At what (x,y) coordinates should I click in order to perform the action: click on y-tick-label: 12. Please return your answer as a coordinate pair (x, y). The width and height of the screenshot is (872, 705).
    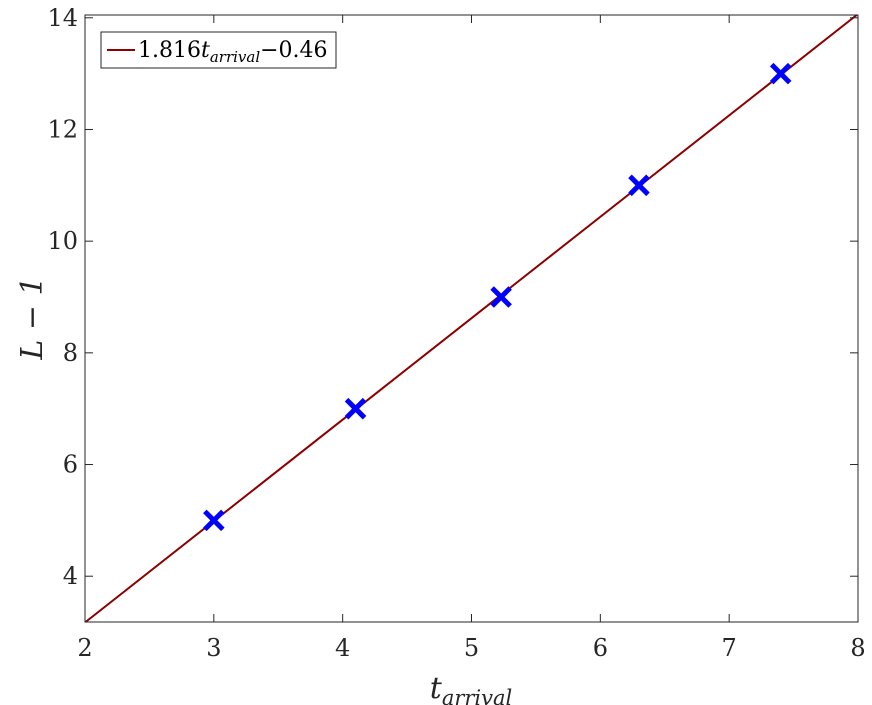
    Looking at the image, I should click on (62, 129).